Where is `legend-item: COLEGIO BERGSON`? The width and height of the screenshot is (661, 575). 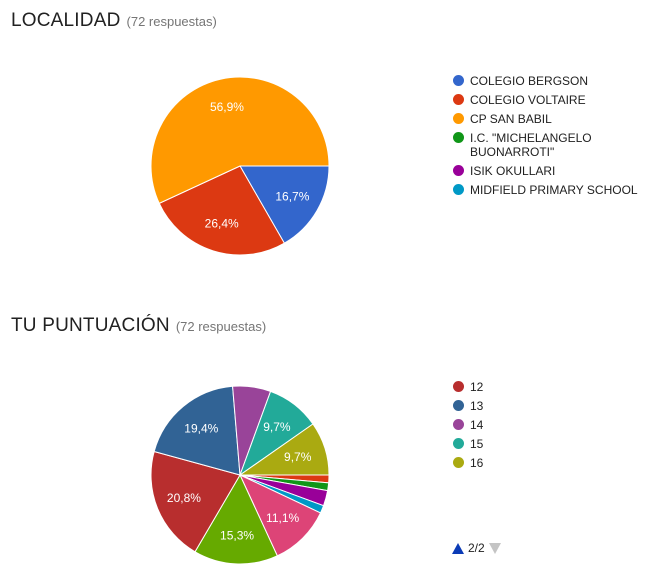
legend-item: COLEGIO BERGSON is located at coordinates (551, 81).